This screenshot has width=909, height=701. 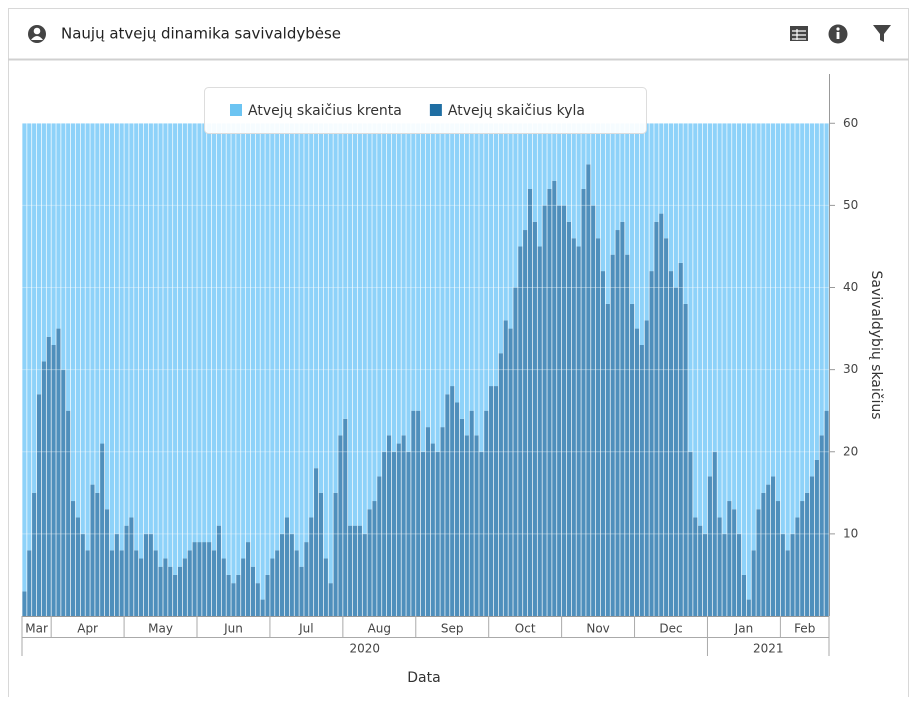 What do you see at coordinates (325, 111) in the screenshot?
I see `legend-label: Atvejų skaičius krenta` at bounding box center [325, 111].